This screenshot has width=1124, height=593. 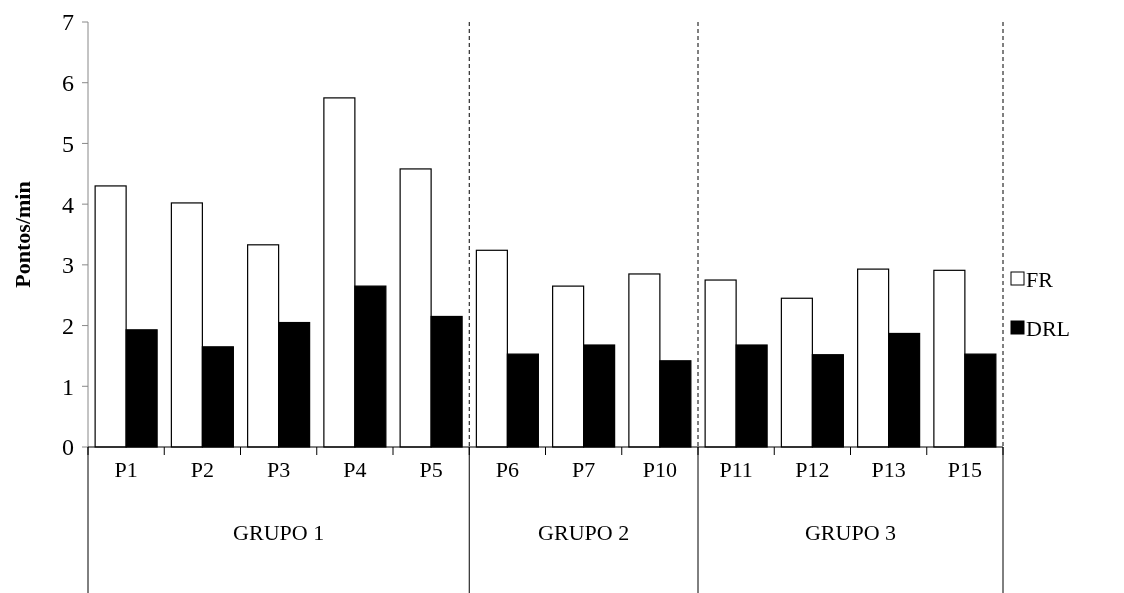 I want to click on x-tick-label: P6, so click(x=507, y=469).